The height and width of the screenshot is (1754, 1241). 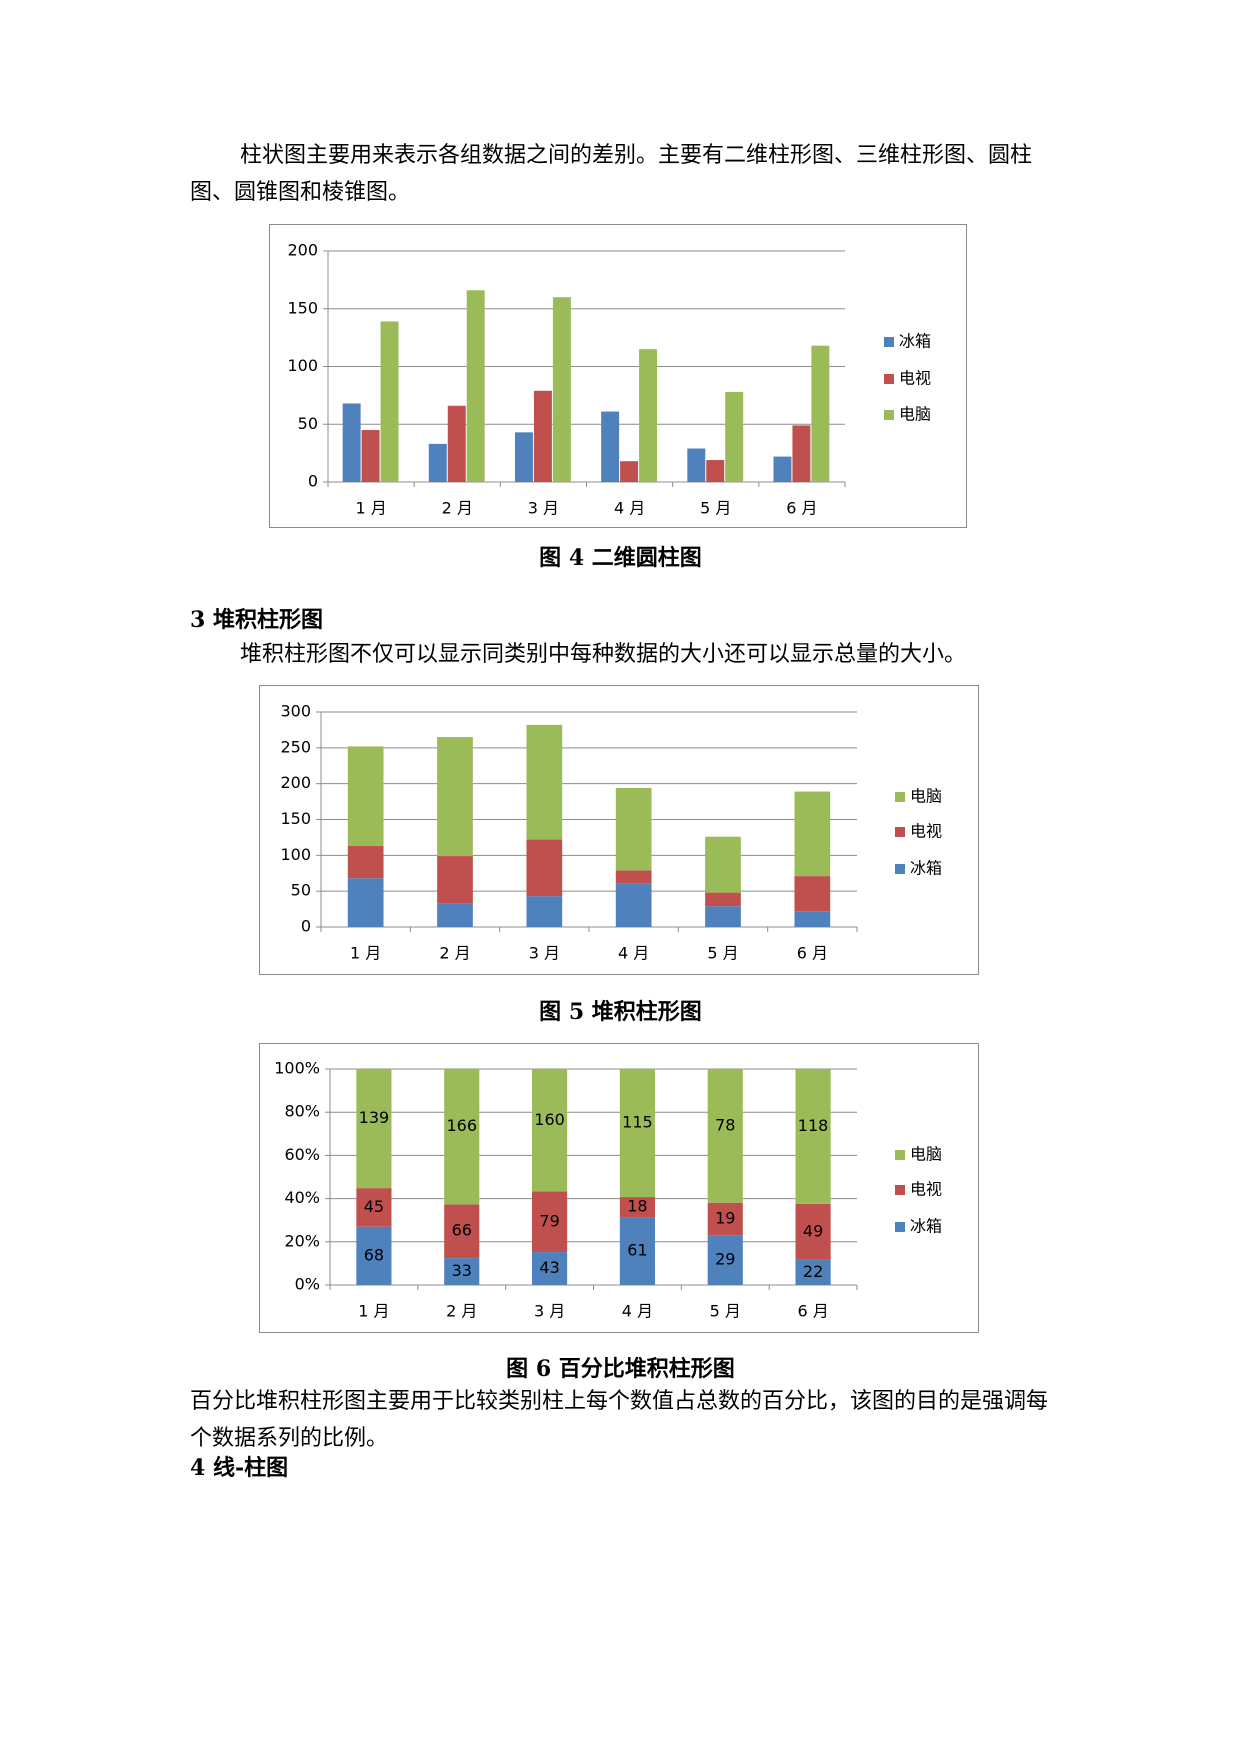 I want to click on y-tick-label: 0, so click(x=306, y=926).